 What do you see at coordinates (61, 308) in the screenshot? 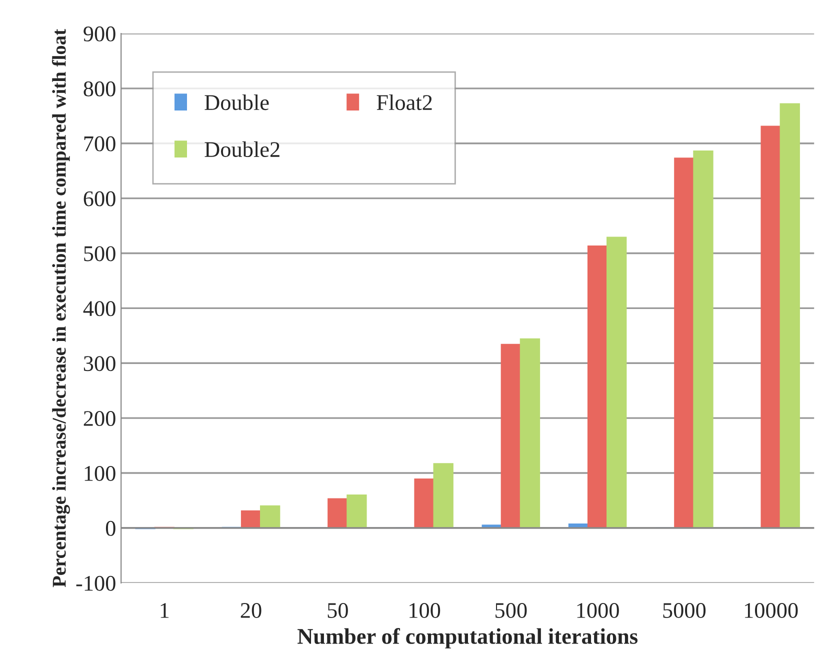
I see `y-axis-title: Percentage increase/decrease in execution time compared with float` at bounding box center [61, 308].